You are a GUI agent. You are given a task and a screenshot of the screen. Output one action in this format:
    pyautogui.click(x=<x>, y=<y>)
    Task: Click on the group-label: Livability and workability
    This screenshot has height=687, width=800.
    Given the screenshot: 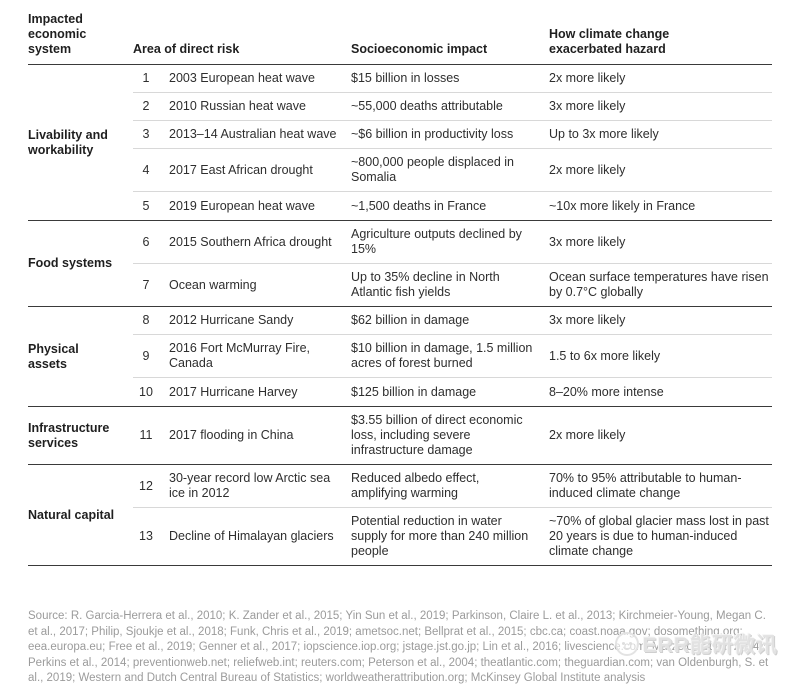 What is the action you would take?
    pyautogui.click(x=68, y=142)
    